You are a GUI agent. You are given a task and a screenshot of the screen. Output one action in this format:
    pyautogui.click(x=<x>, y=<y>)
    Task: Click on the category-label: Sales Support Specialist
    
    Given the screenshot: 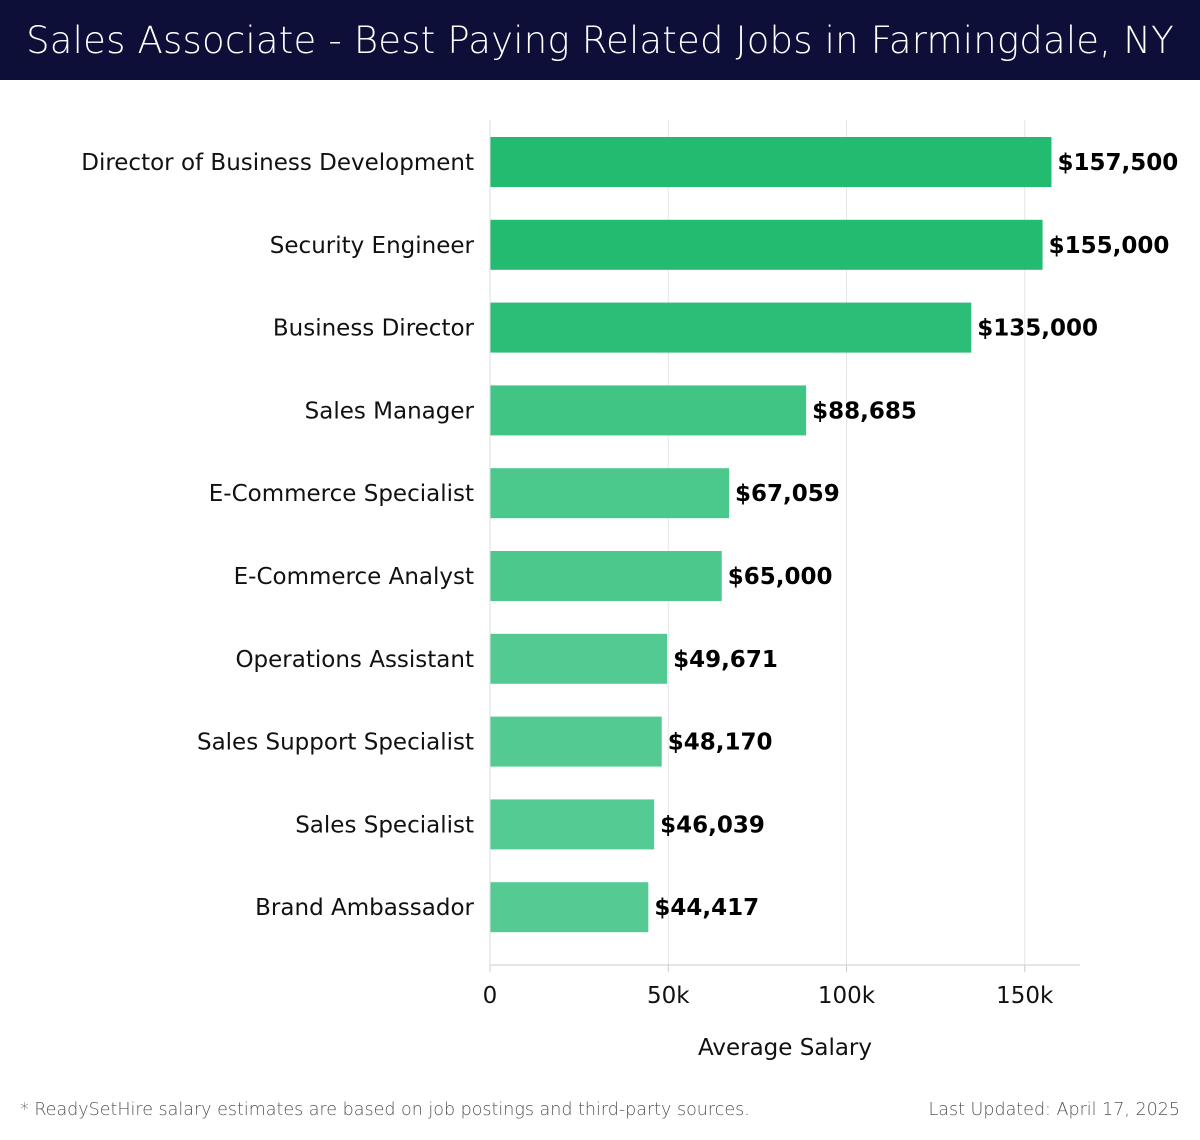 What is the action you would take?
    pyautogui.click(x=335, y=743)
    